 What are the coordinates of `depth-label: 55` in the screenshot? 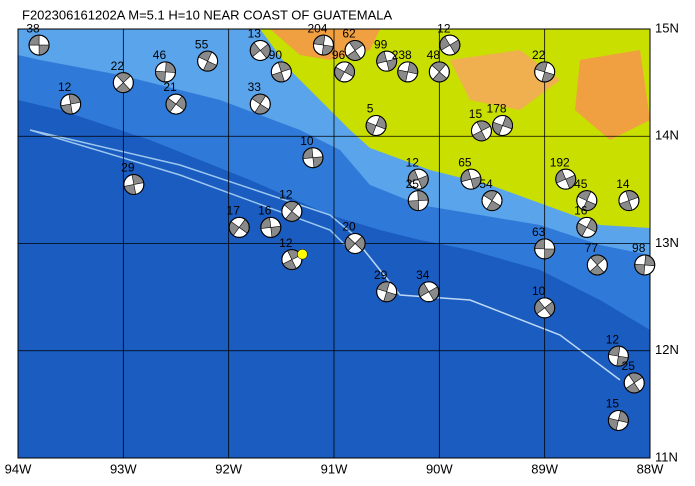 It's located at (202, 44).